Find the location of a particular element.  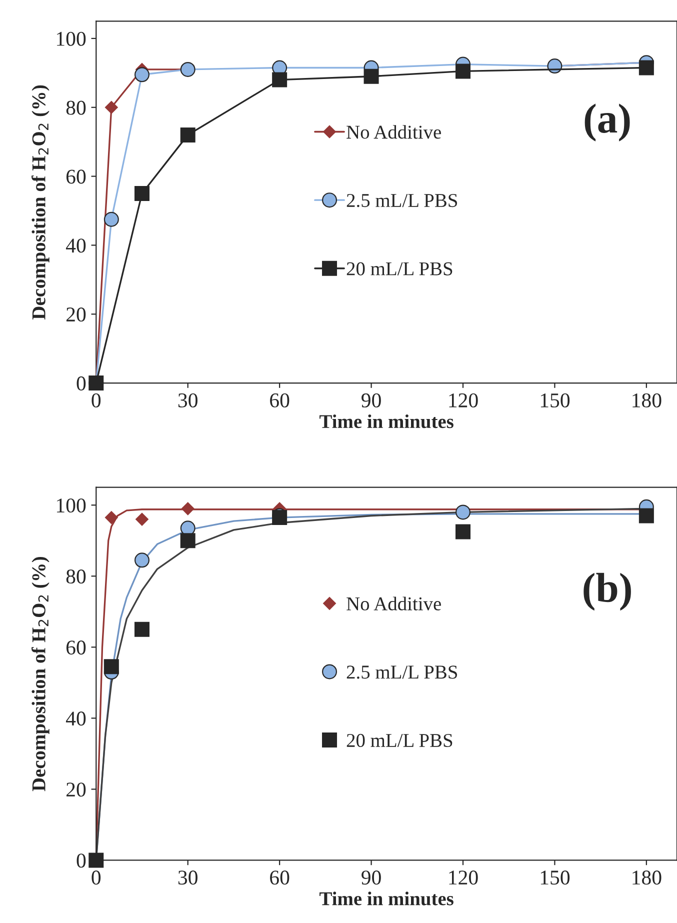

annotation: (b) is located at coordinates (607, 591).